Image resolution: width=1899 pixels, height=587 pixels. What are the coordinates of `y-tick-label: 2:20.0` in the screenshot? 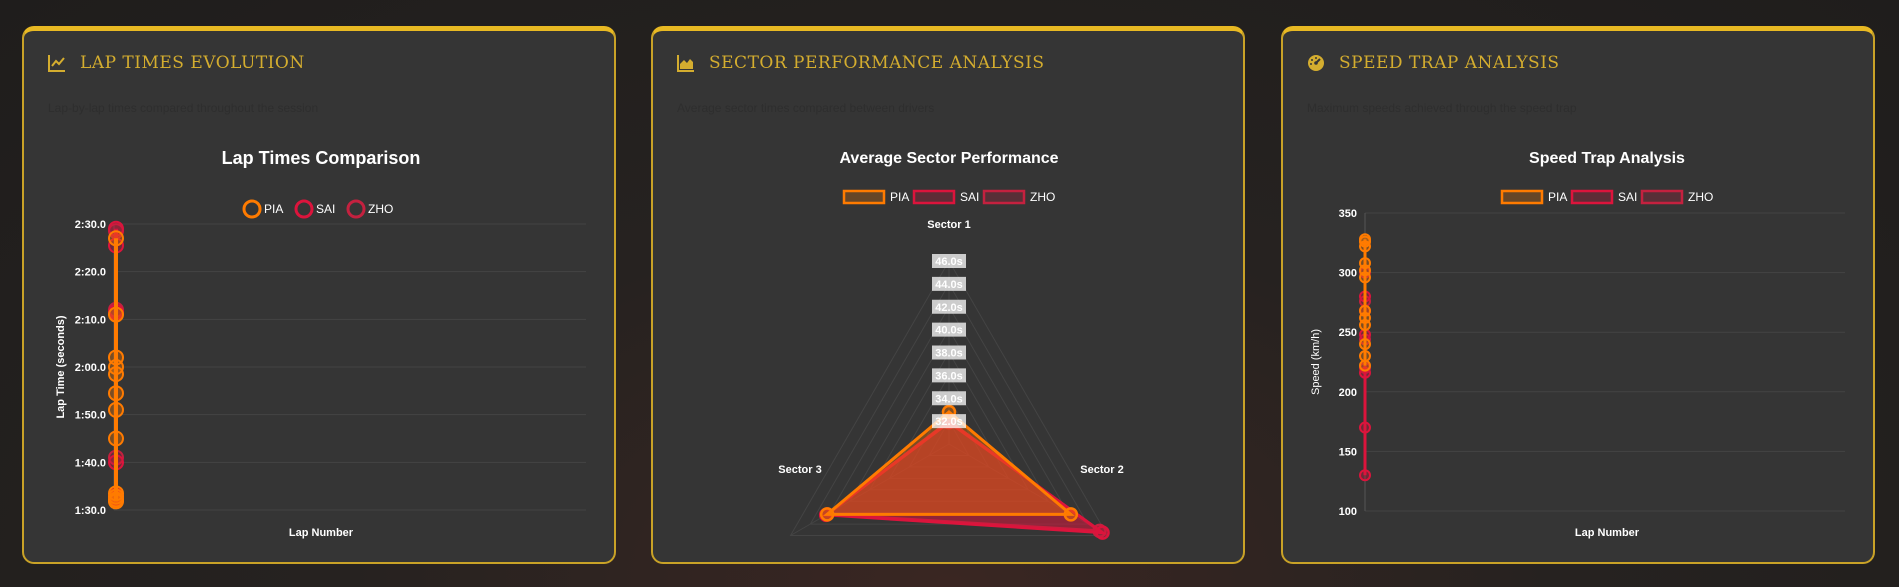 It's located at (90, 273).